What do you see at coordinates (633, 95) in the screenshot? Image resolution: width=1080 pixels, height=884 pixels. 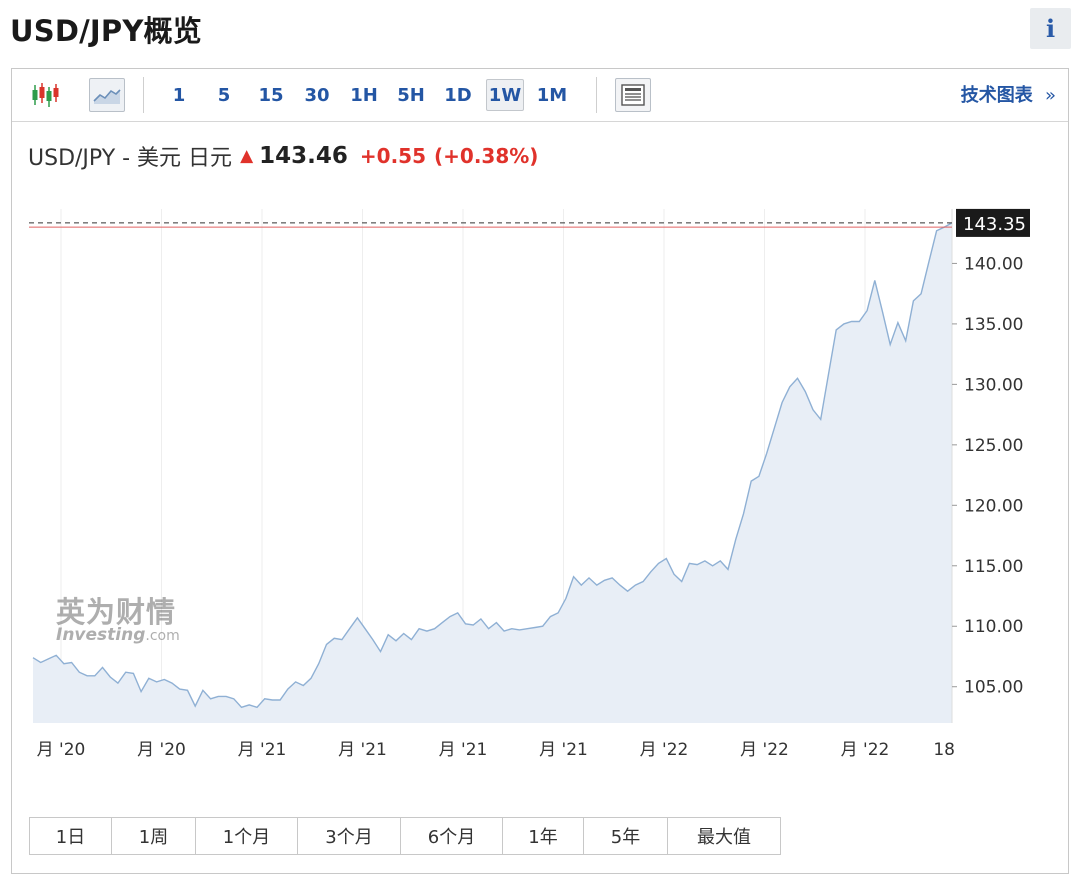 I see `news-icon` at bounding box center [633, 95].